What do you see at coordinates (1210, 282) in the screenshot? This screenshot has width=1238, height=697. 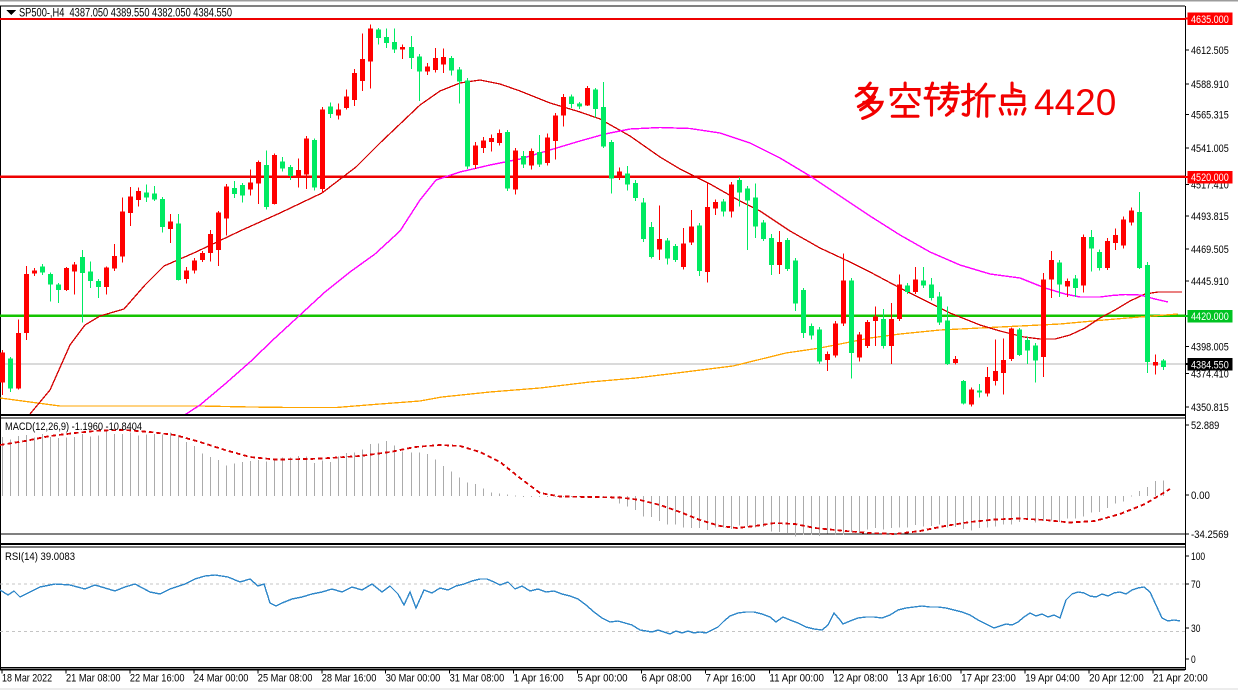 I see `svg-text: 4445.910` at bounding box center [1210, 282].